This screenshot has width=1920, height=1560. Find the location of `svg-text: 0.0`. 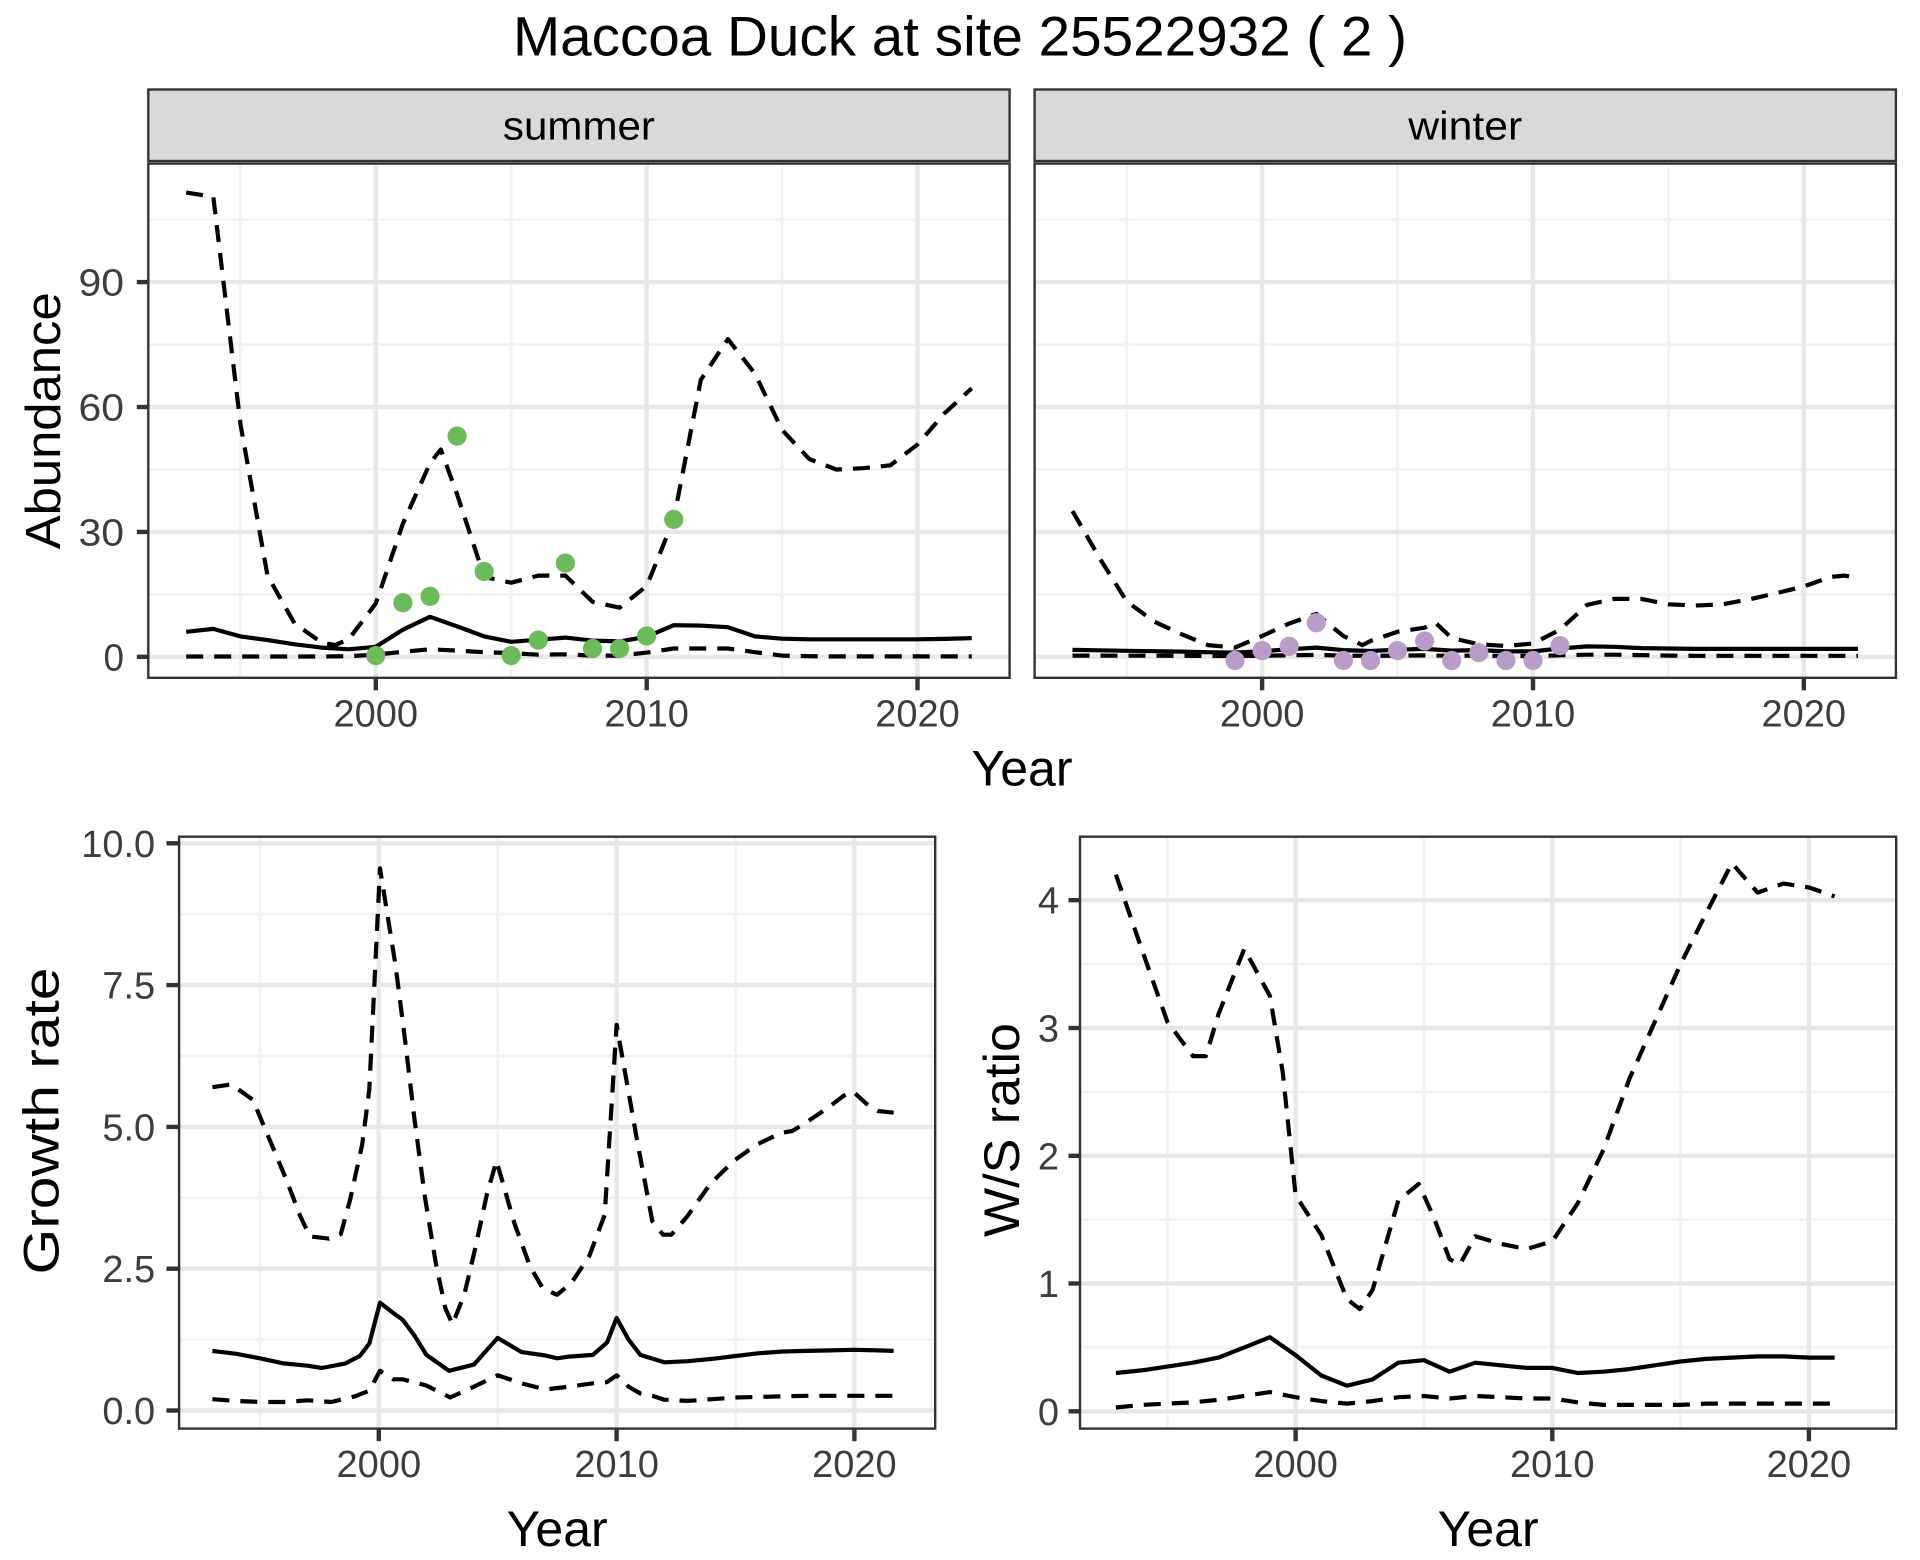

svg-text: 0.0 is located at coordinates (128, 1412).